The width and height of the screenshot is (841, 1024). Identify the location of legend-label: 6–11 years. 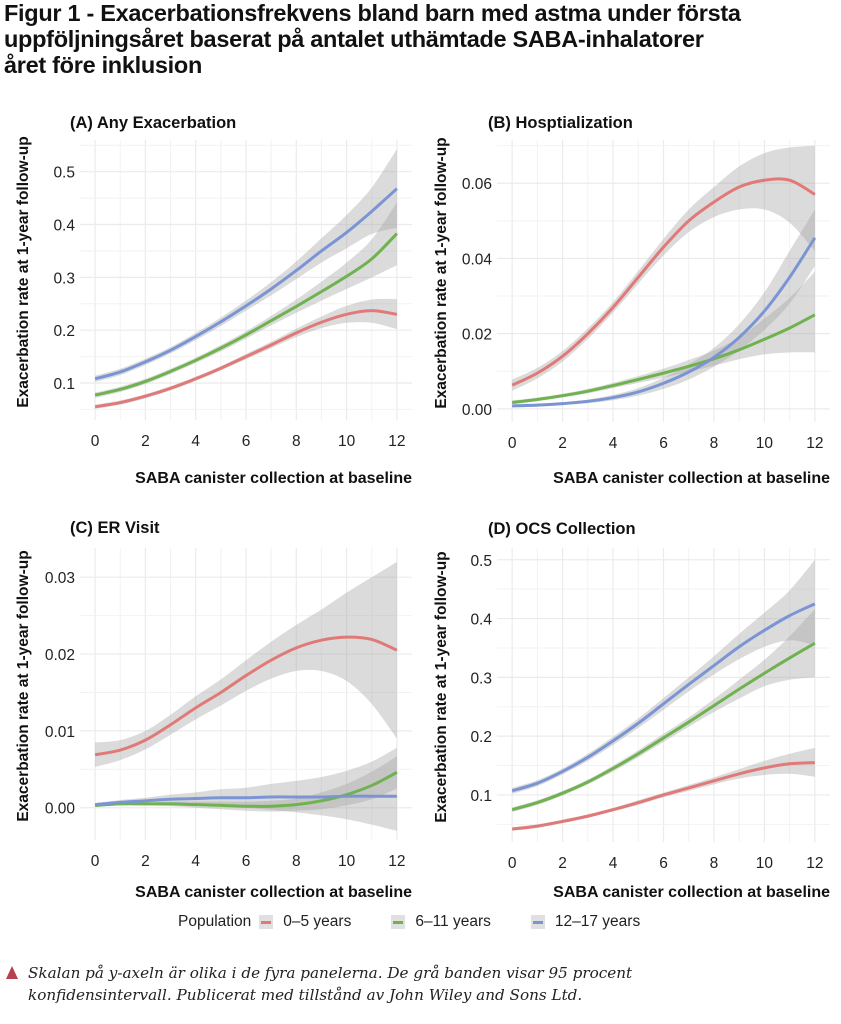
(453, 921).